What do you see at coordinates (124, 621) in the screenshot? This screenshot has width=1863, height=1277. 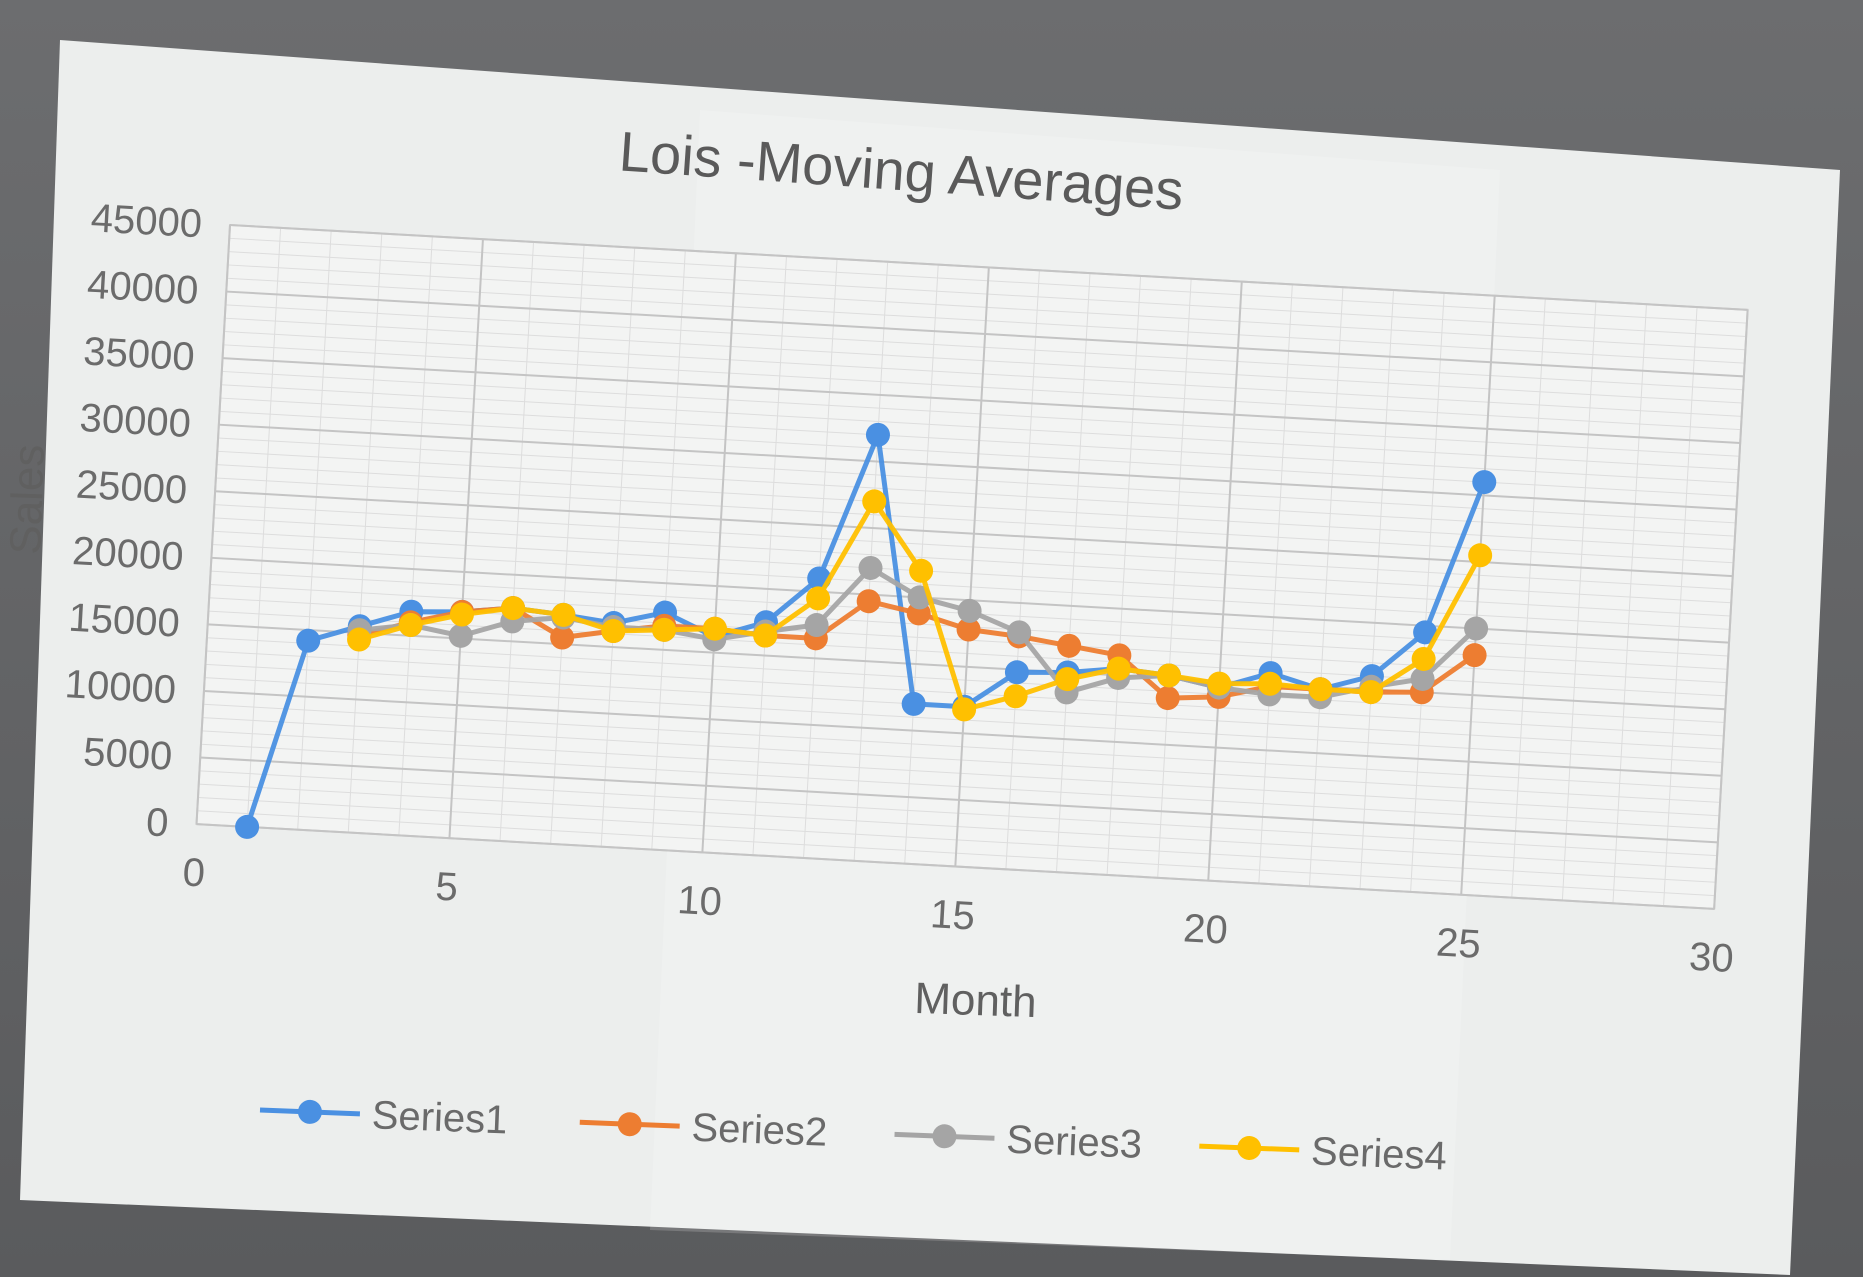 I see `y-tick-label: 15000` at bounding box center [124, 621].